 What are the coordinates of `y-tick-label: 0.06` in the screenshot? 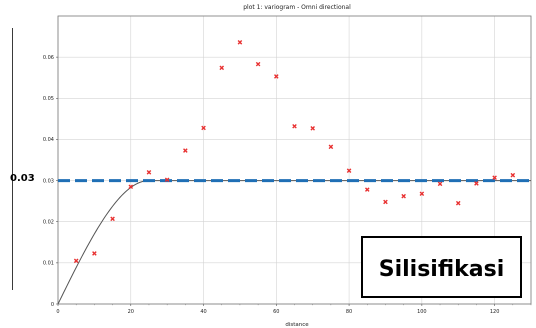 It's located at (48, 58).